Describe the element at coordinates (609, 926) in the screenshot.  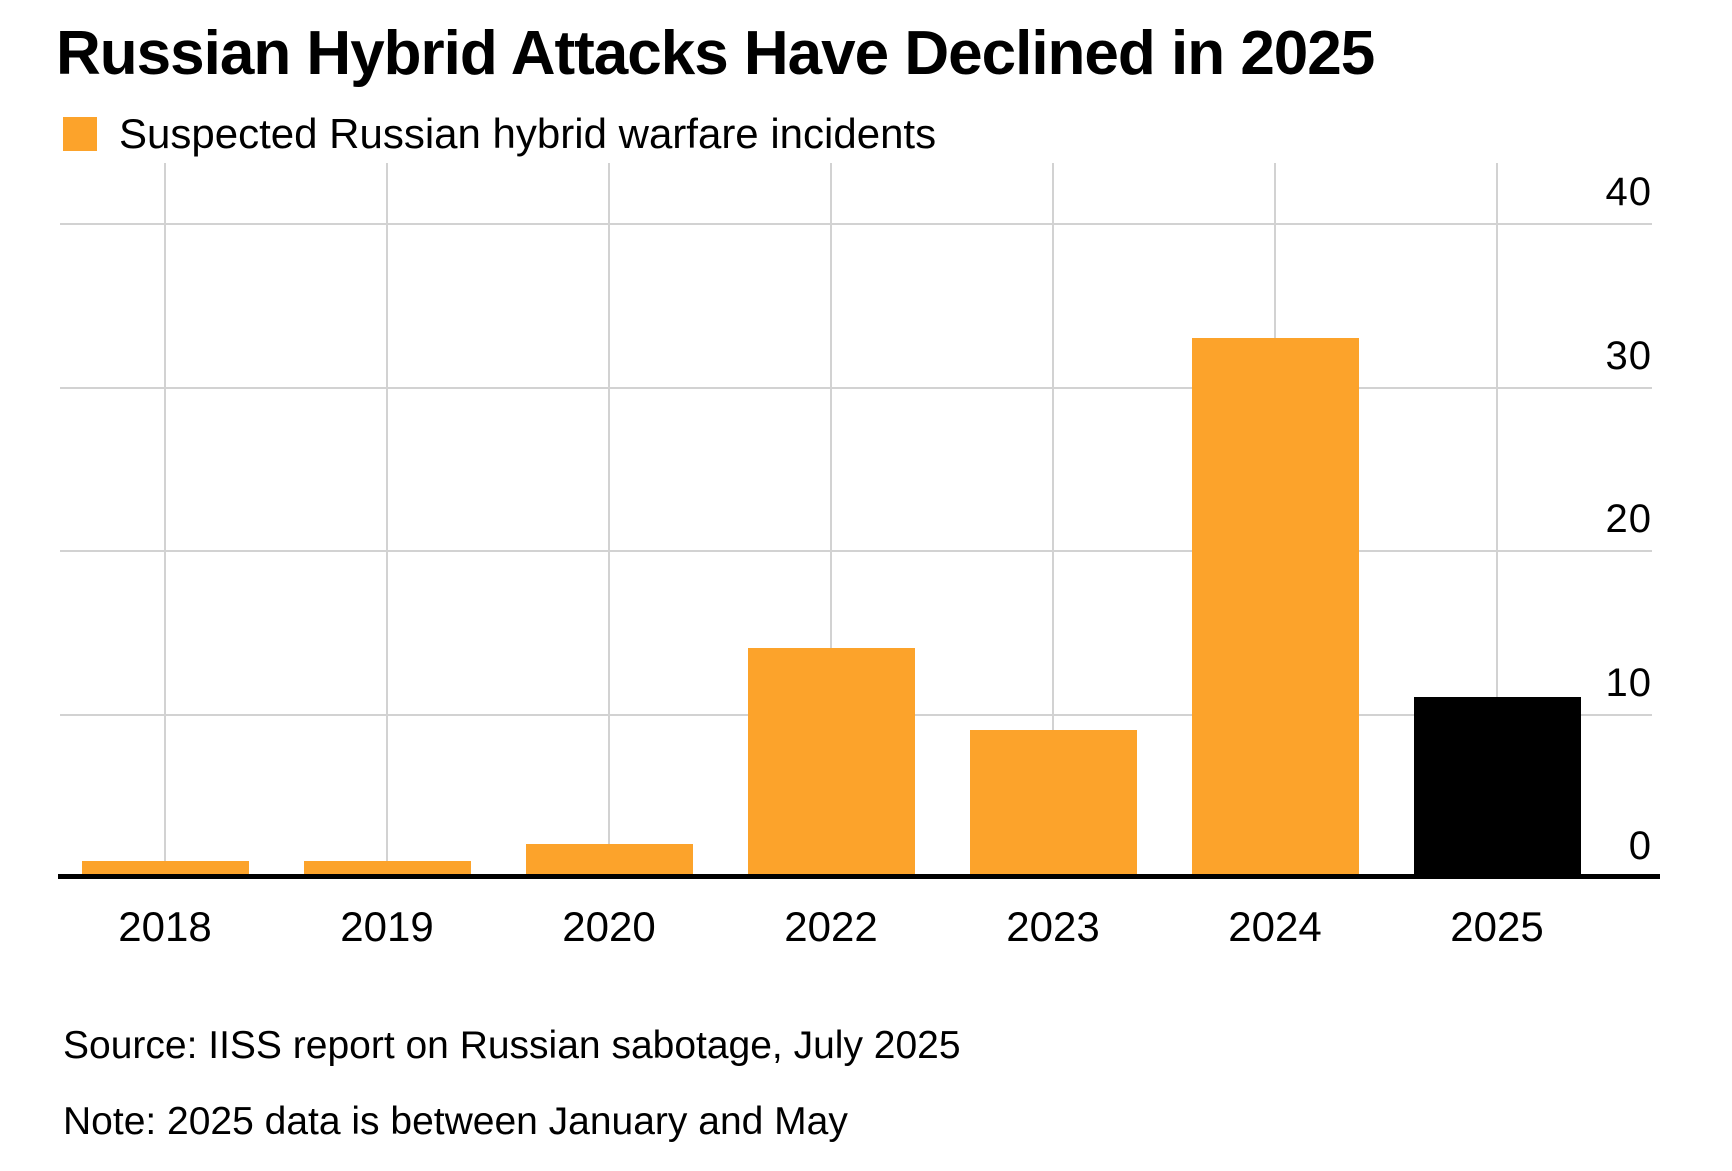
I see `x-tick-label-2020: 2020` at that location.